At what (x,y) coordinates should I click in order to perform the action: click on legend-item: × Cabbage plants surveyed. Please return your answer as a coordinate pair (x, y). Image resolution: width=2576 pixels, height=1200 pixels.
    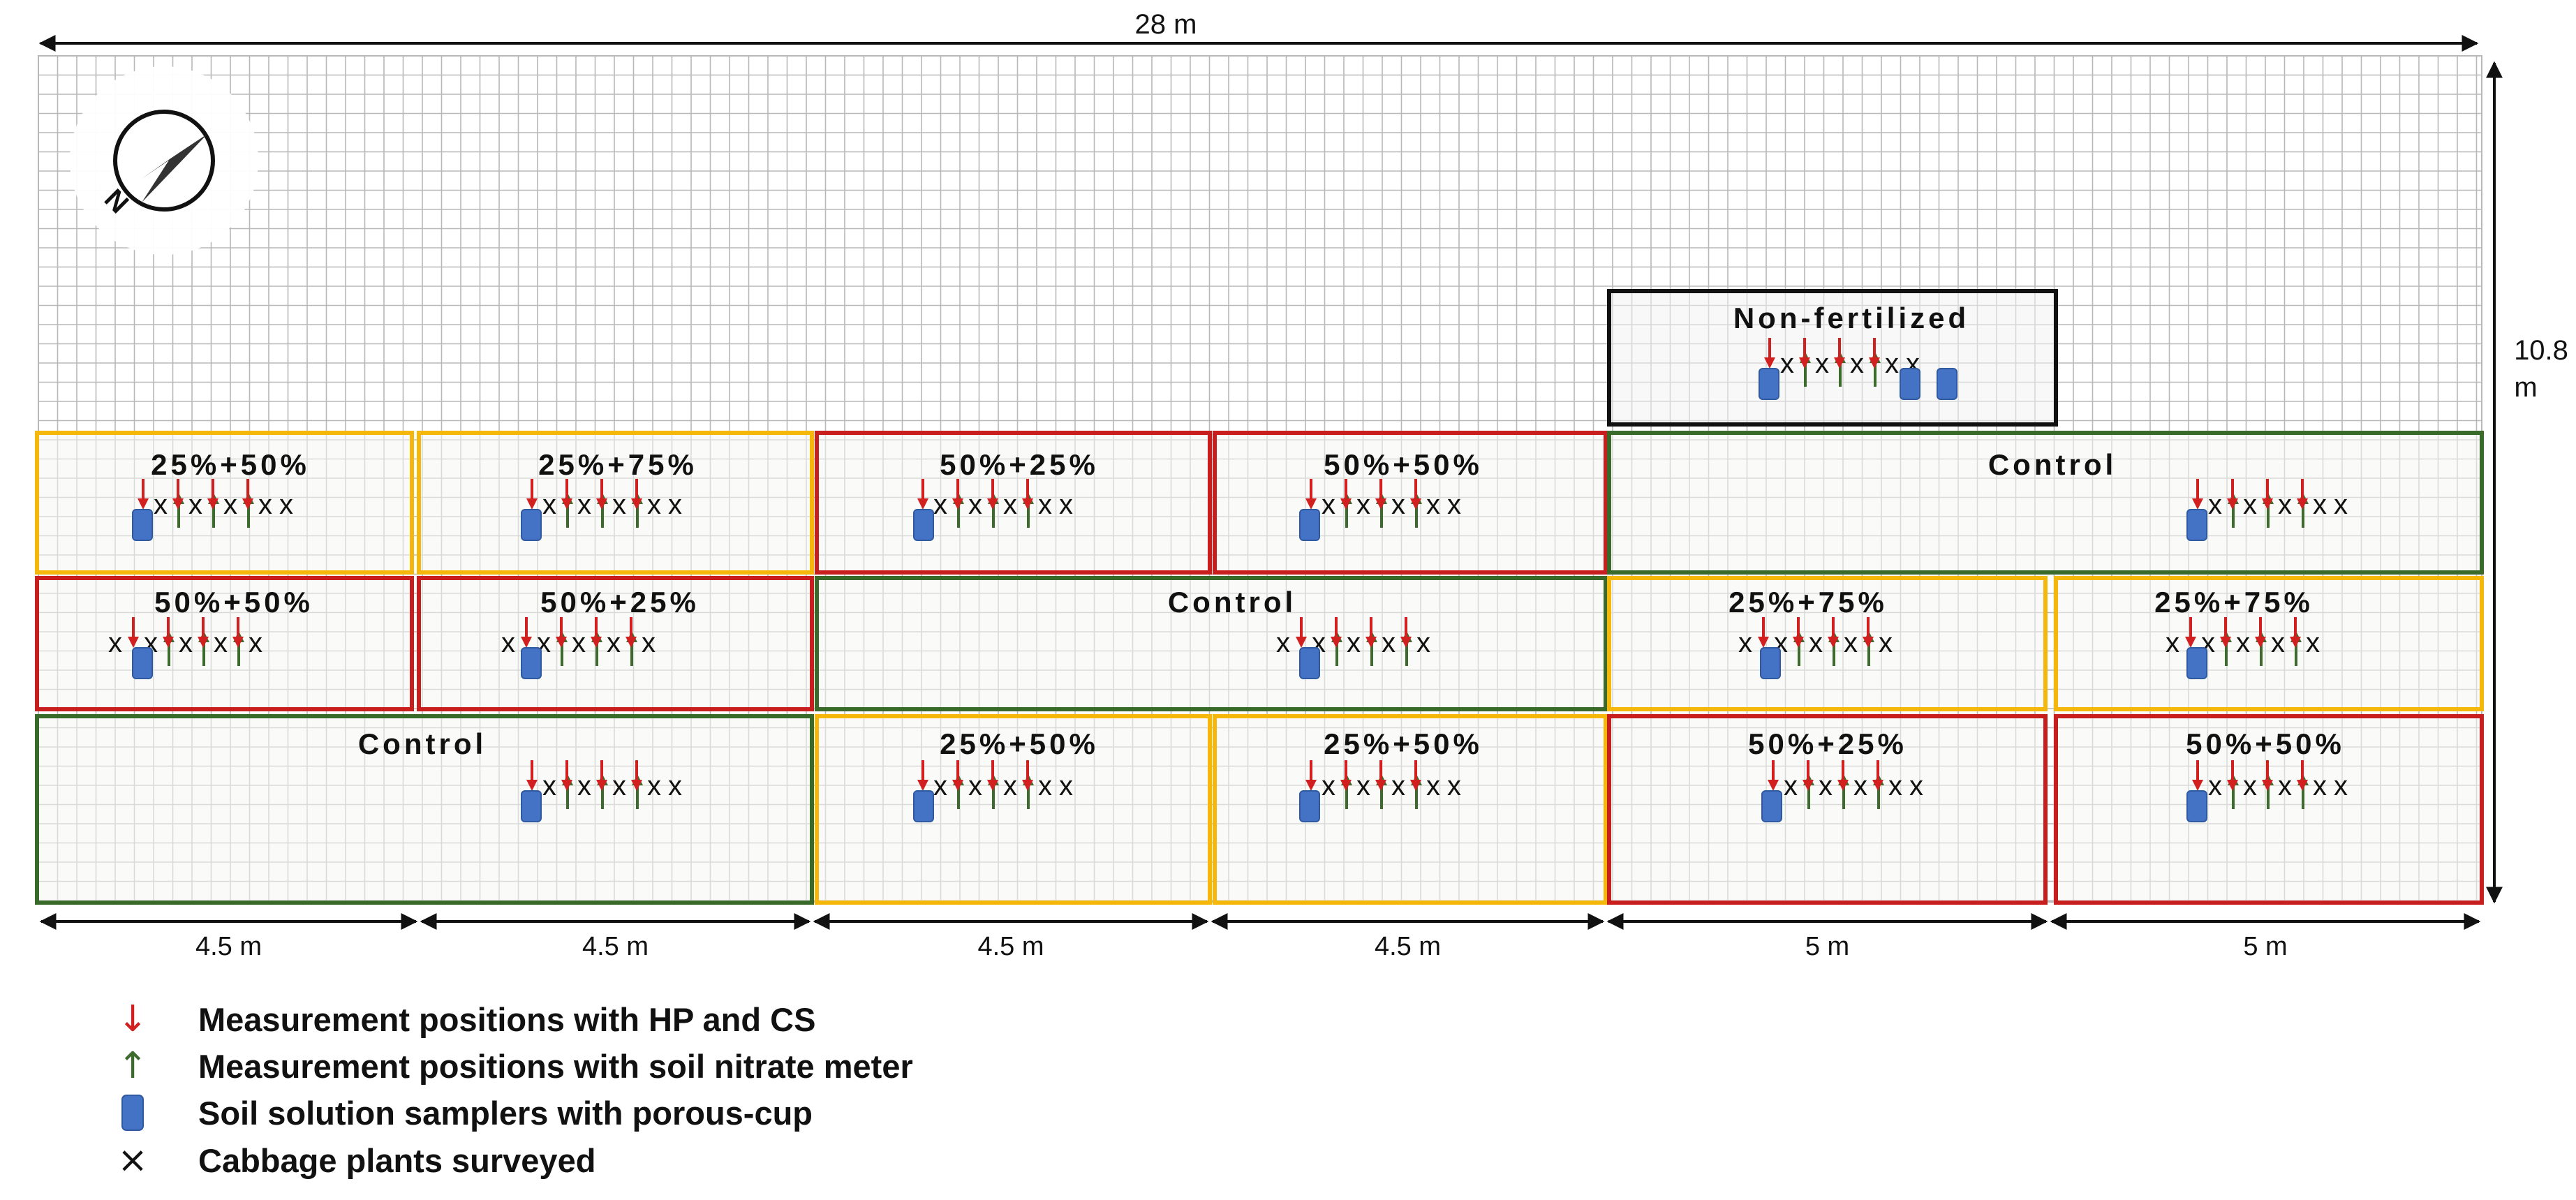
    Looking at the image, I should click on (350, 1160).